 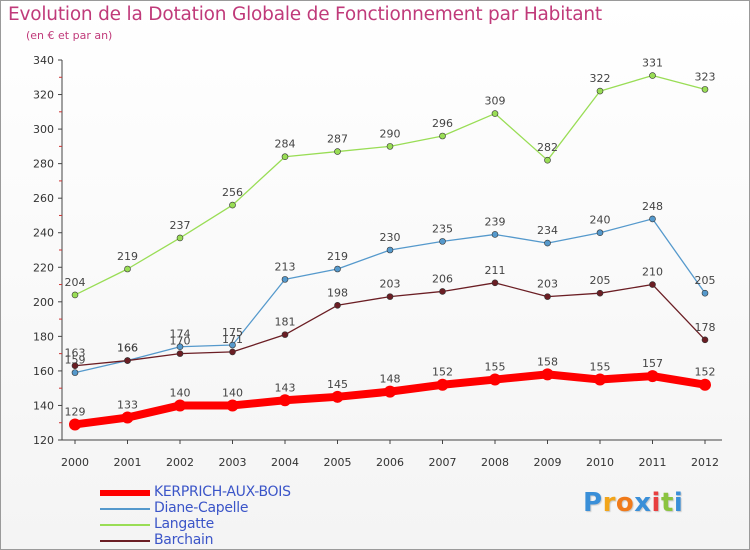 What do you see at coordinates (69, 35) in the screenshot?
I see `chart-subtitle: (en € et par an)` at bounding box center [69, 35].